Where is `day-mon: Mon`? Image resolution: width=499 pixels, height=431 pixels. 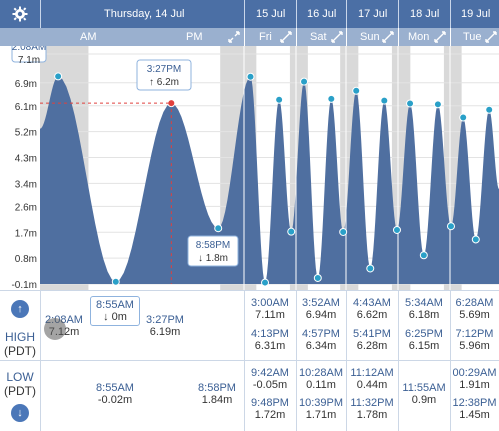 day-mon: Mon is located at coordinates (419, 37).